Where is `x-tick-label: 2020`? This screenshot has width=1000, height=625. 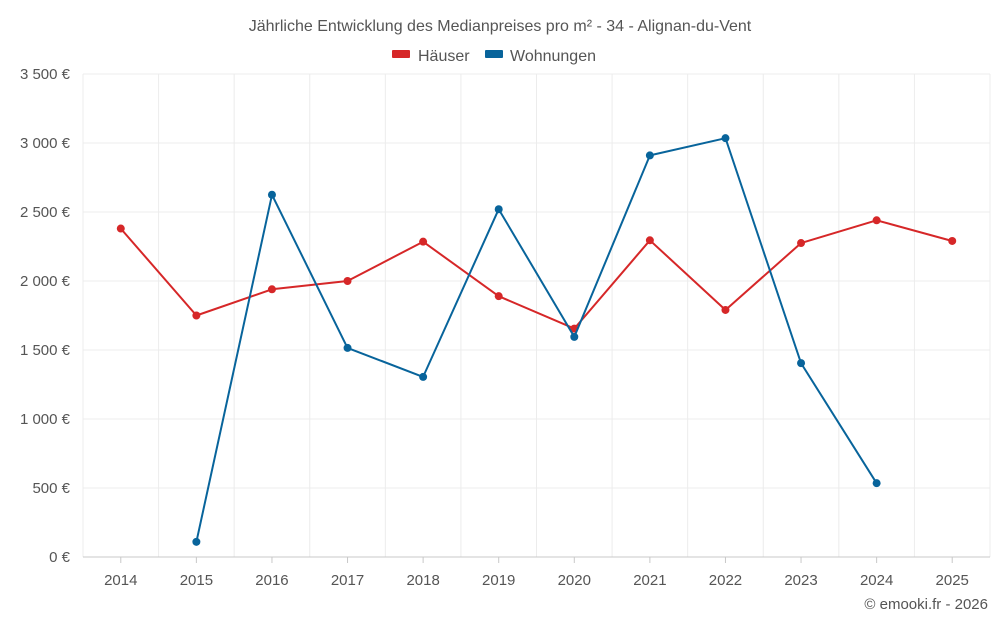 x-tick-label: 2020 is located at coordinates (574, 580).